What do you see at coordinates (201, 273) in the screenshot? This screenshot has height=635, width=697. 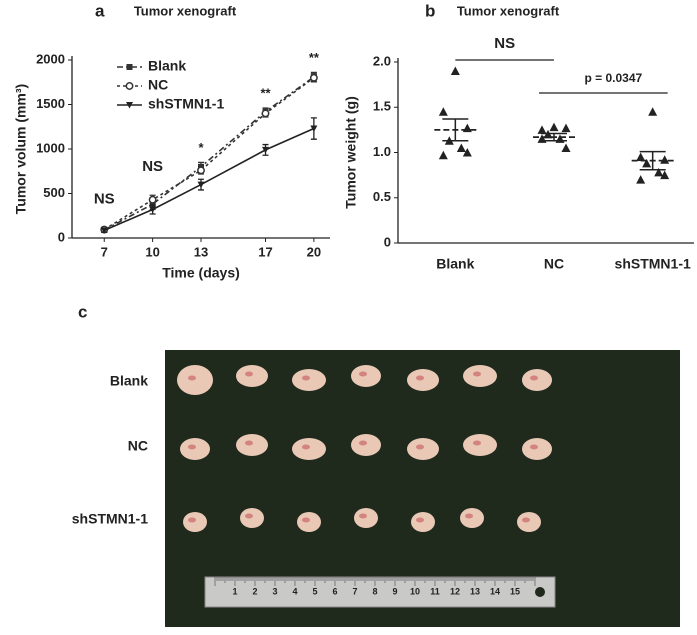 I see `x-axis-label: Time (days)` at bounding box center [201, 273].